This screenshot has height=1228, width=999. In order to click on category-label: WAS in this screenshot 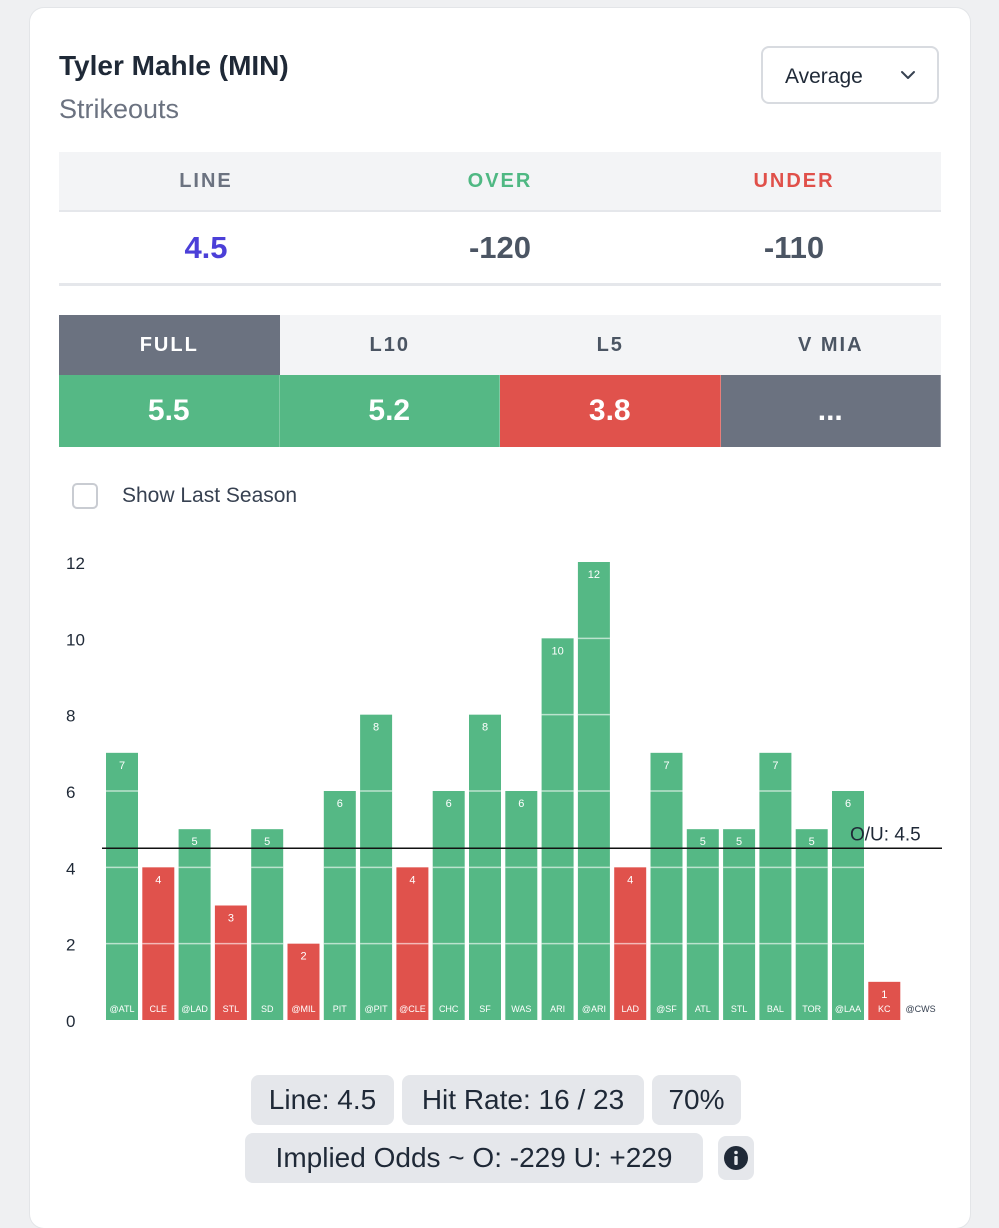, I will do `click(521, 1009)`.